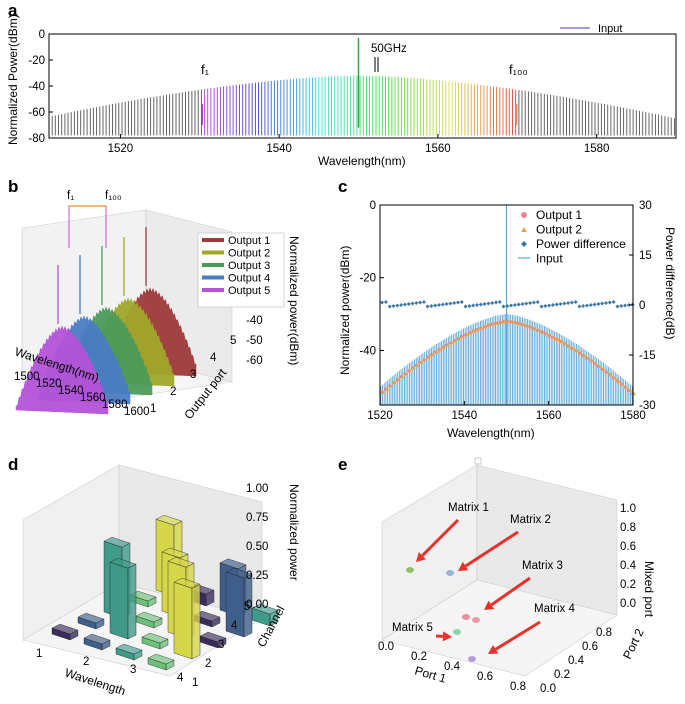  I want to click on xtick-label: 4, so click(180, 678).